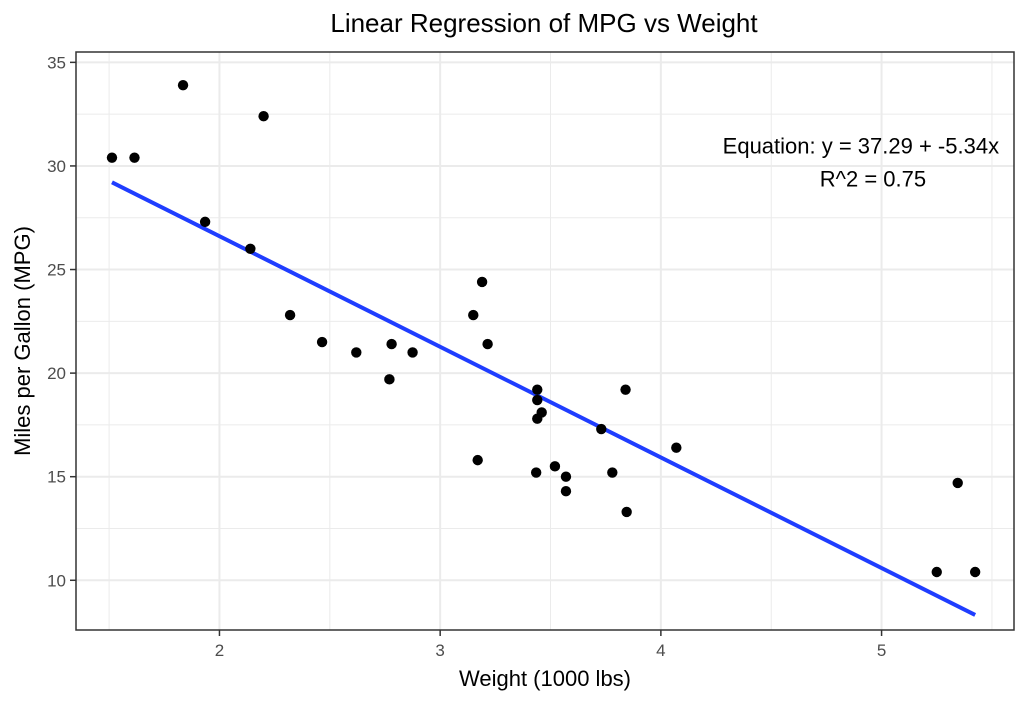 The height and width of the screenshot is (704, 1024). Describe the element at coordinates (22, 341) in the screenshot. I see `y-axis-label: Miles per Gallon (MPG)` at that location.